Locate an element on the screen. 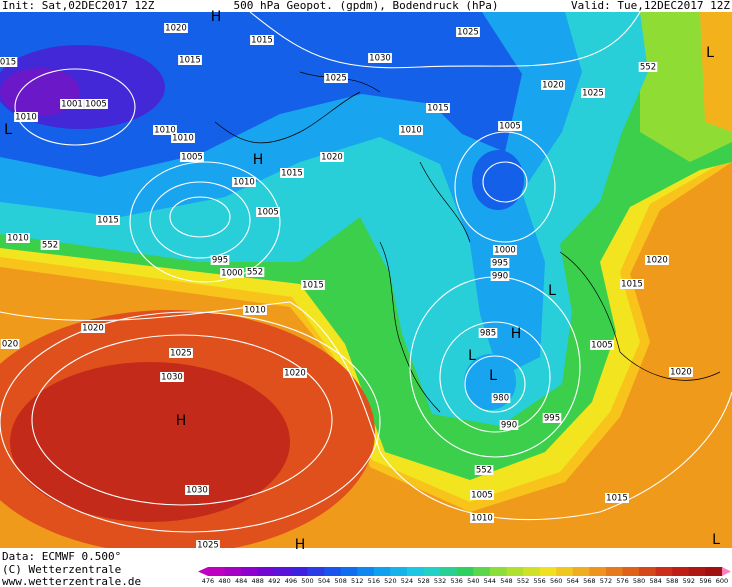 The height and width of the screenshot is (587, 732). colorbar-label: 548 is located at coordinates (506, 581).